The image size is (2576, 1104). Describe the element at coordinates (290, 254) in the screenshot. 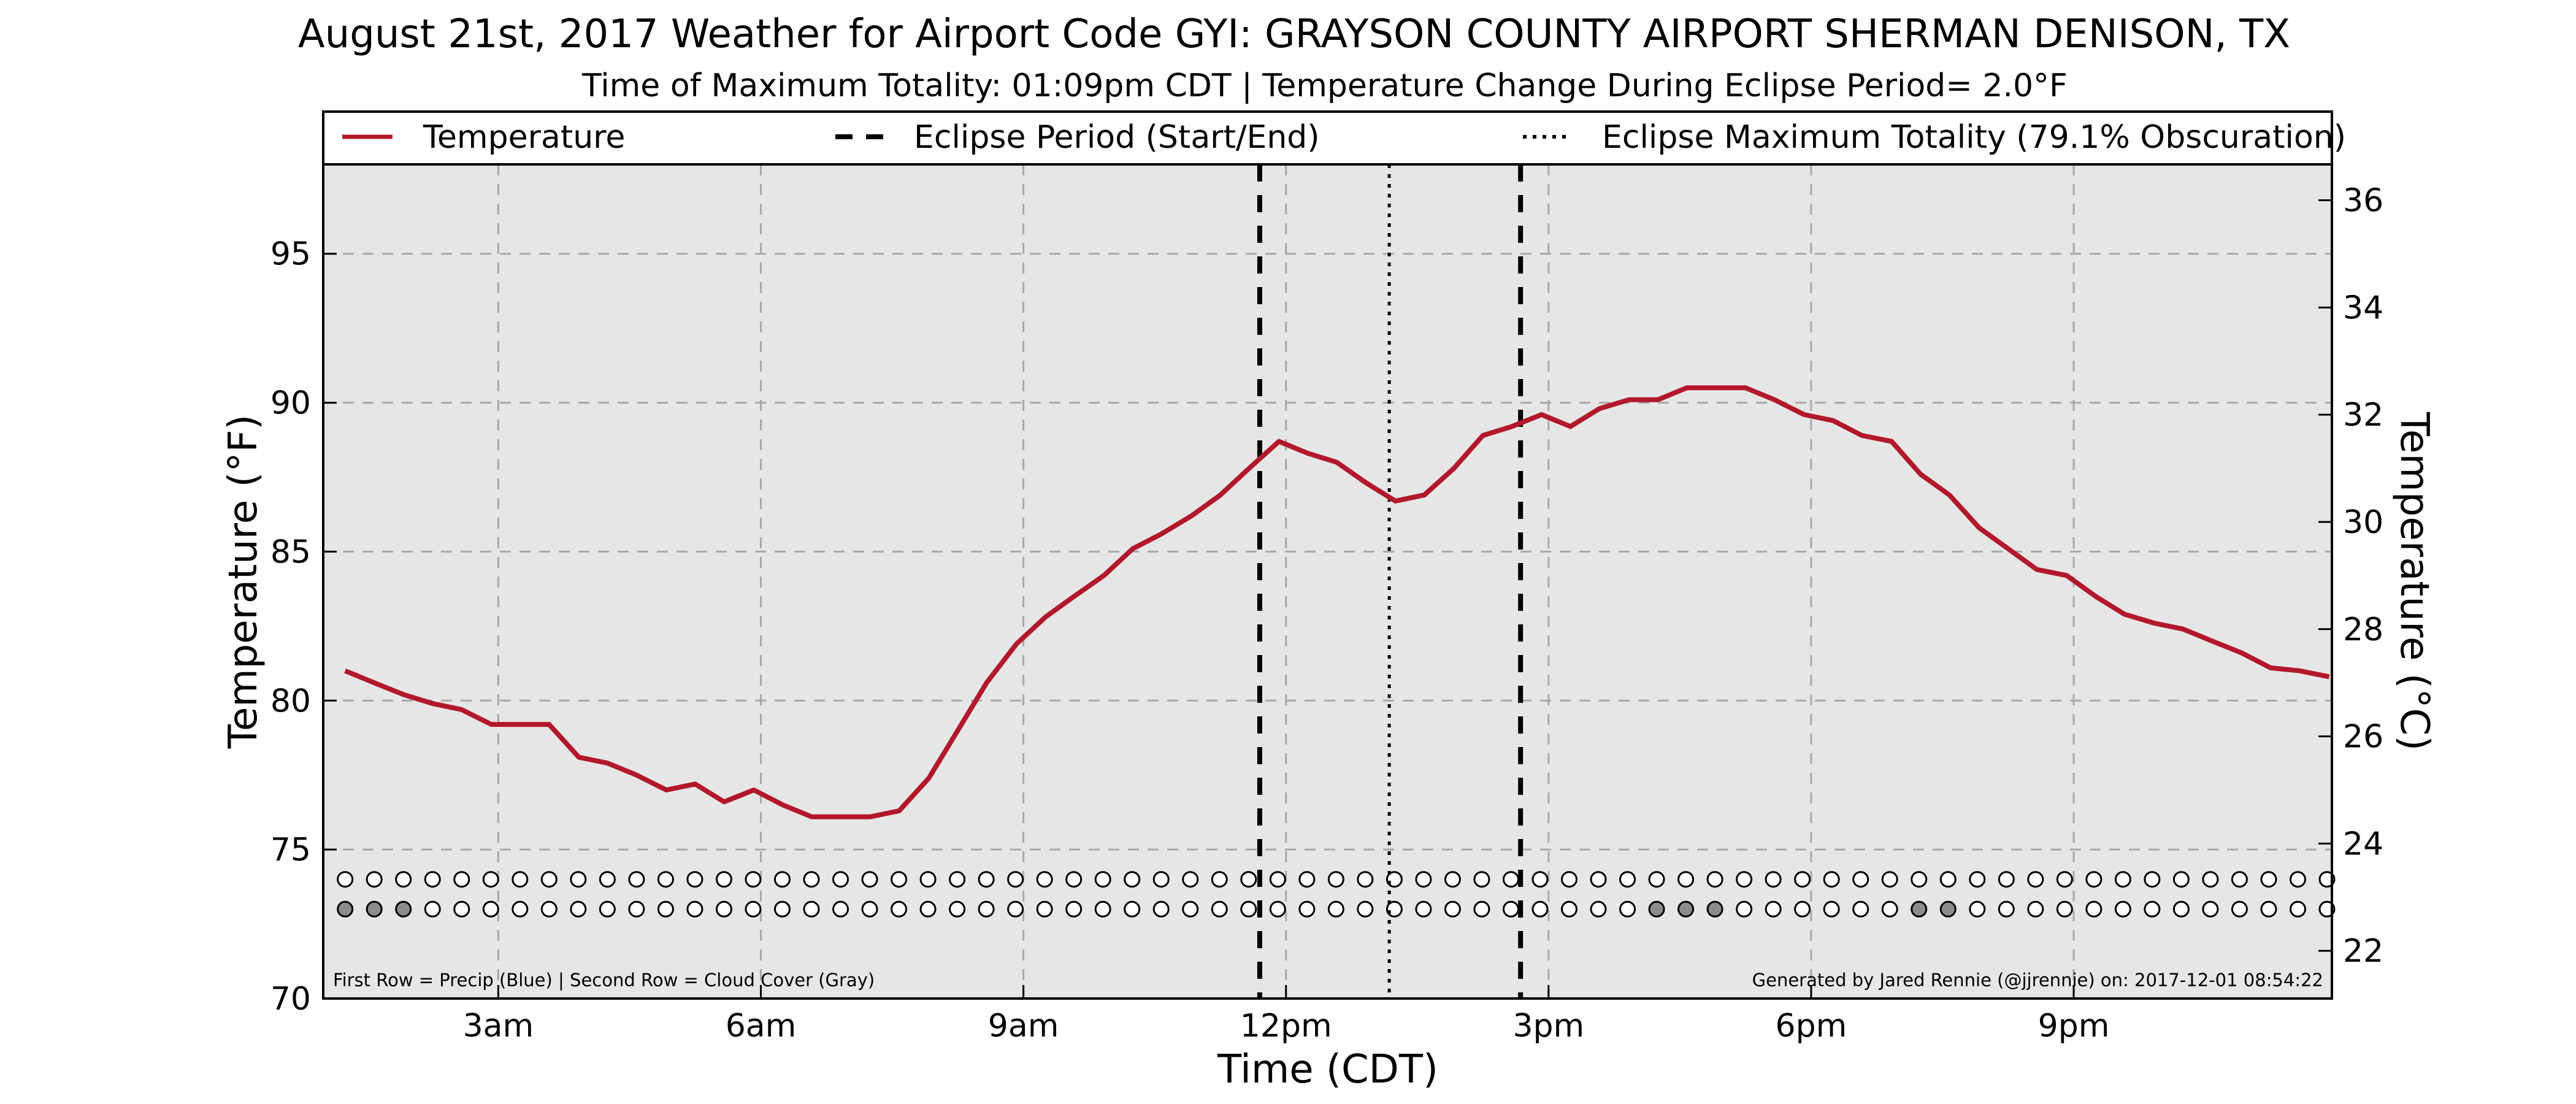

I see `y-tick-label: 95` at that location.